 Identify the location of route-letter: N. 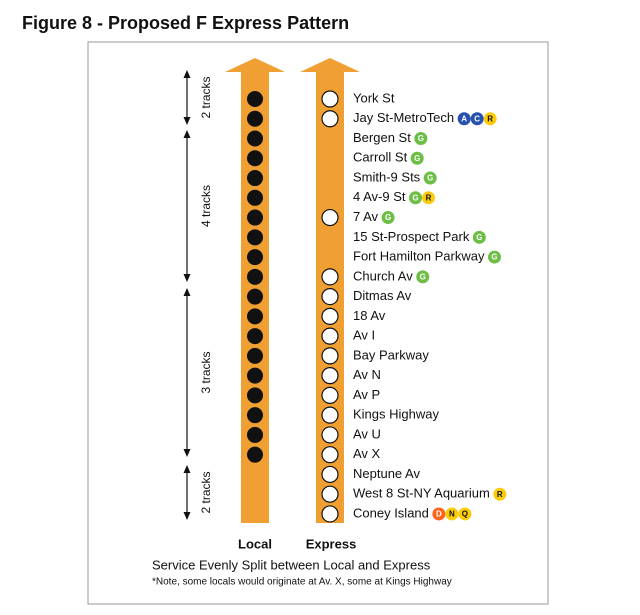
(452, 514).